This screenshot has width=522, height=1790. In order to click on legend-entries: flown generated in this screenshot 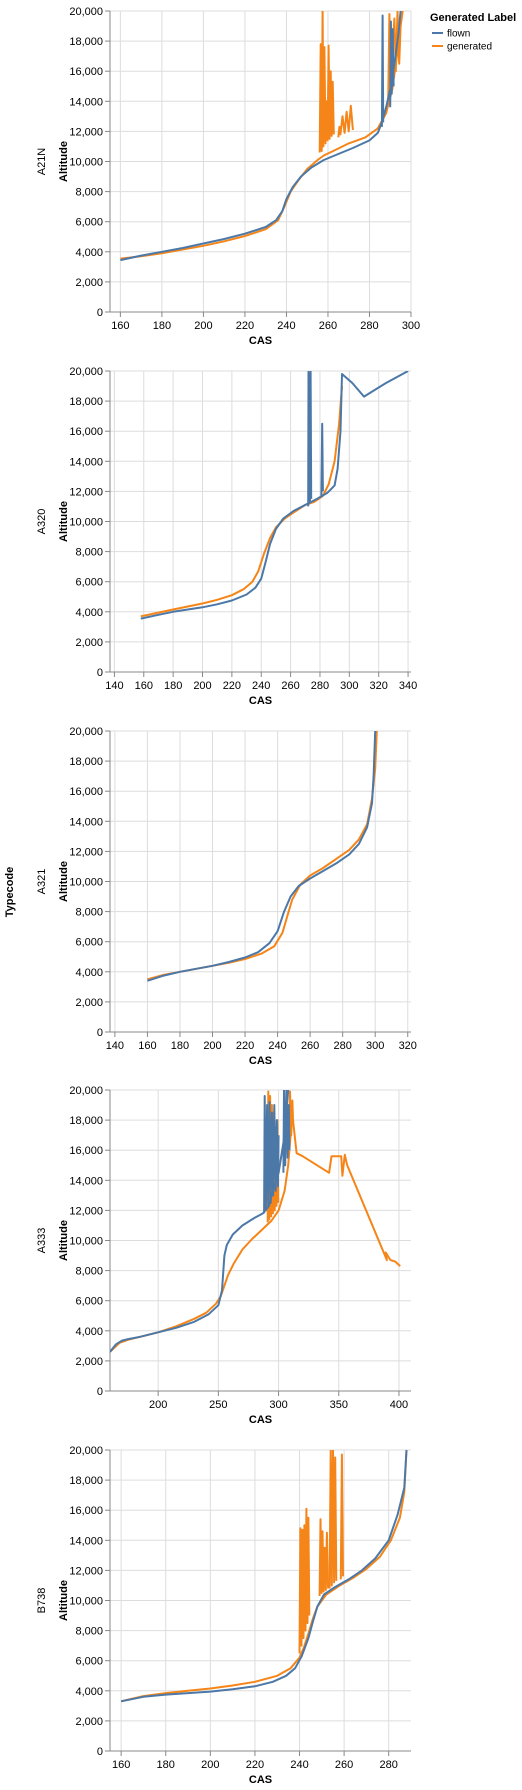, I will do `click(462, 41)`.